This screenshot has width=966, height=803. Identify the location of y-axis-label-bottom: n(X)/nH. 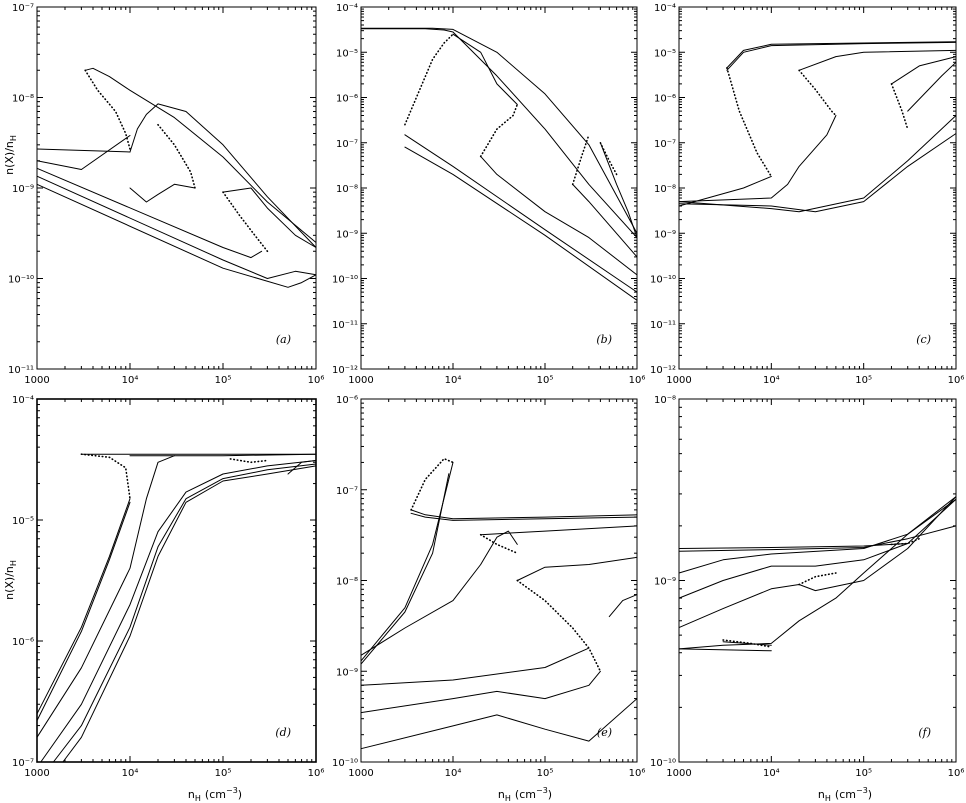
(10, 580).